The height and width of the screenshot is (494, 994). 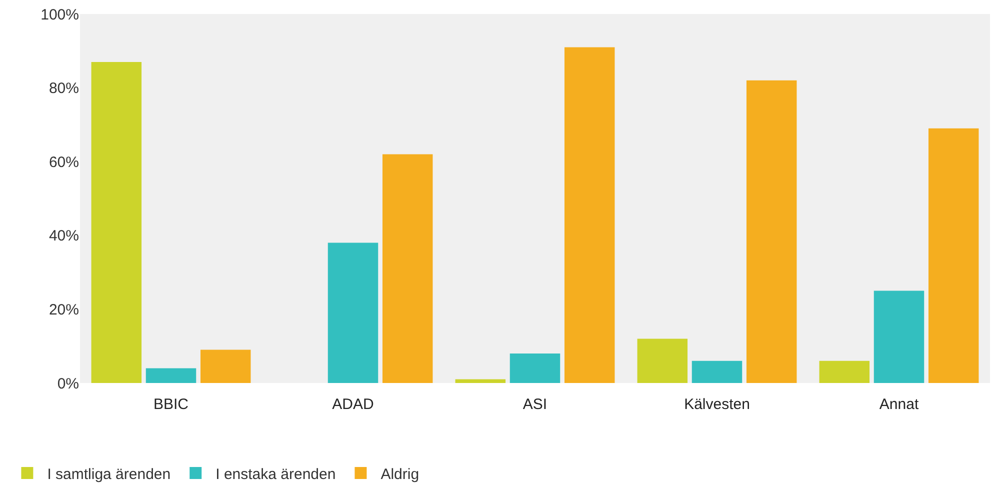 I want to click on x-tick-label: ASI, so click(x=535, y=404).